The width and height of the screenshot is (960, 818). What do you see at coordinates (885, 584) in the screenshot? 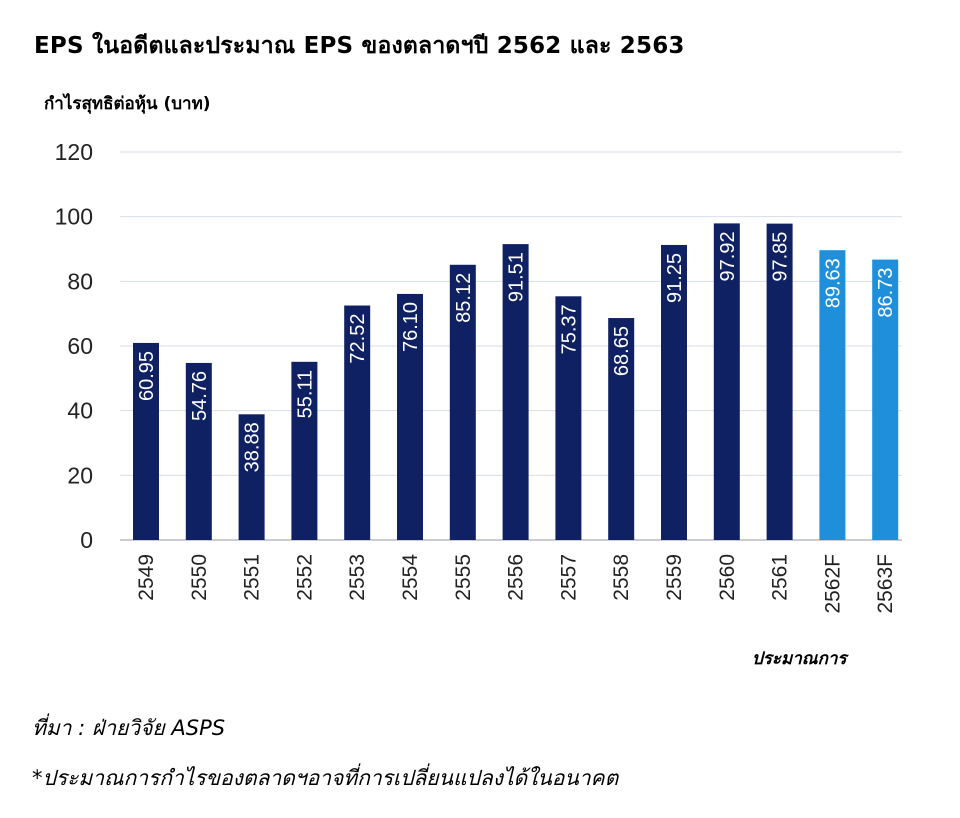
I see `x-tick-label: 2563F` at bounding box center [885, 584].